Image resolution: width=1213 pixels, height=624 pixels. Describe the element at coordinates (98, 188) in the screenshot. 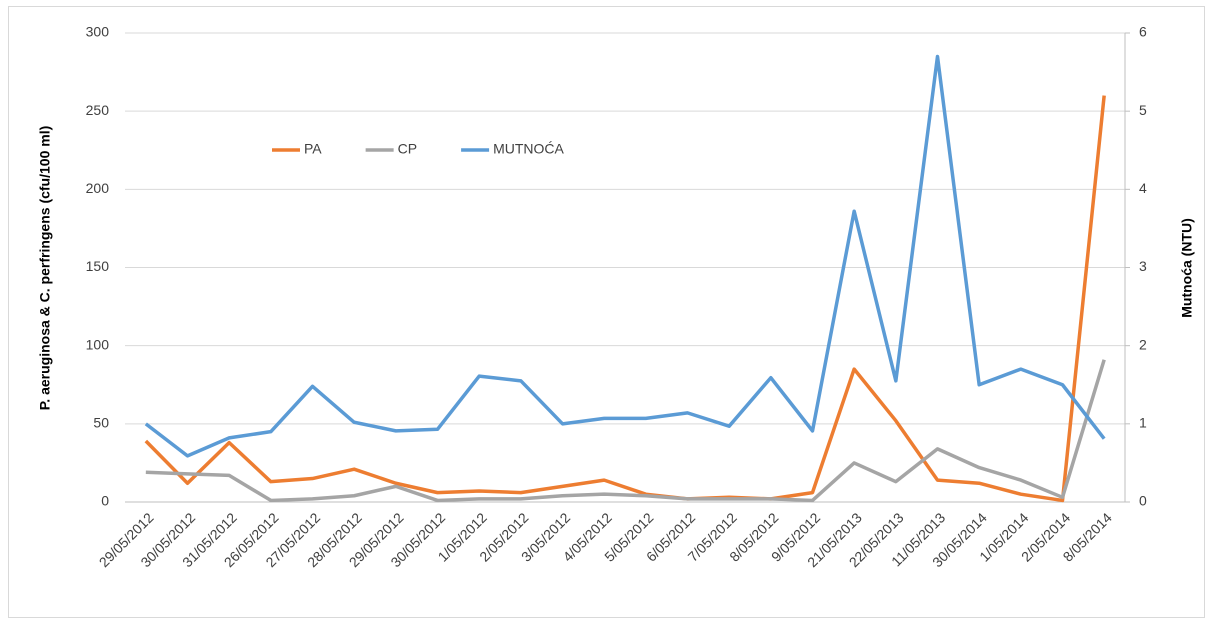

I see `y-tick-label: 200` at that location.